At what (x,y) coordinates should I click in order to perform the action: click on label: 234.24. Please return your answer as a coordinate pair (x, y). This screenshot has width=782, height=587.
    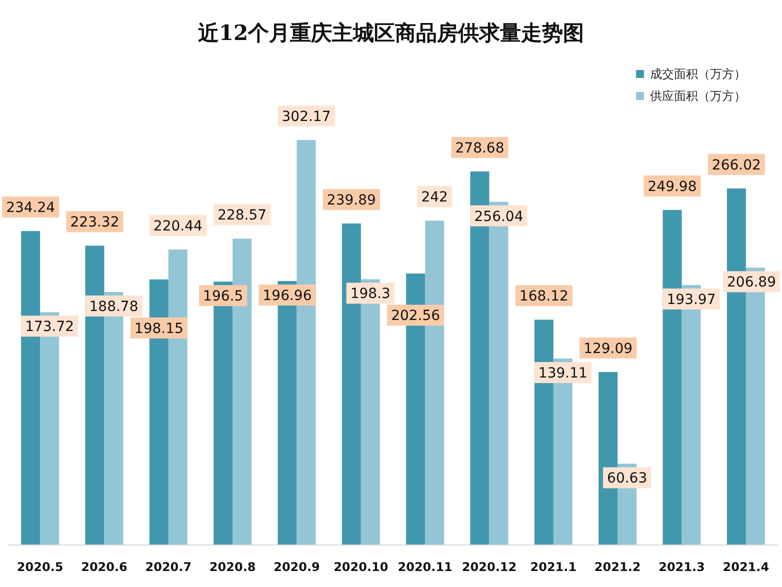
    Looking at the image, I should click on (31, 207).